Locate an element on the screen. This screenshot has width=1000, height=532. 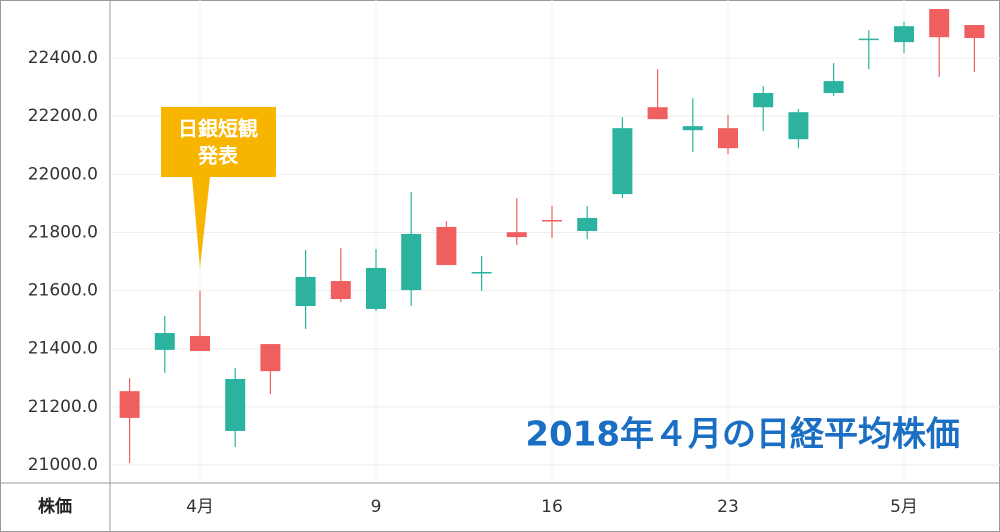
annotation: 発表 is located at coordinates (218, 156).